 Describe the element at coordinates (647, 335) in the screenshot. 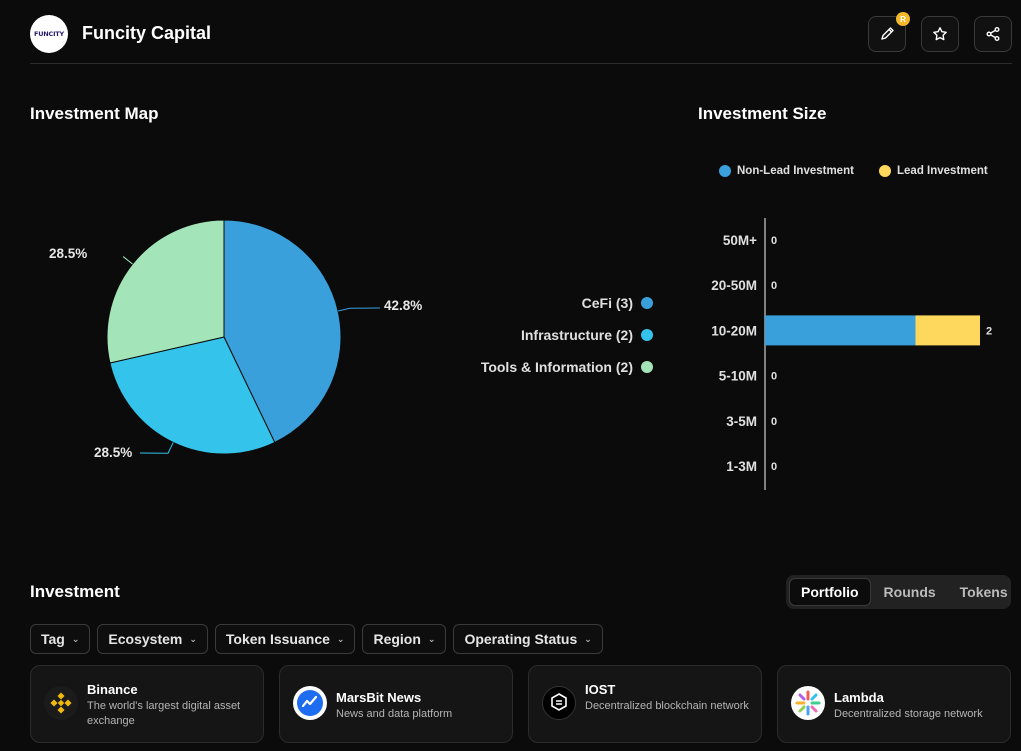

I see `legend-dot-infrastructure` at that location.